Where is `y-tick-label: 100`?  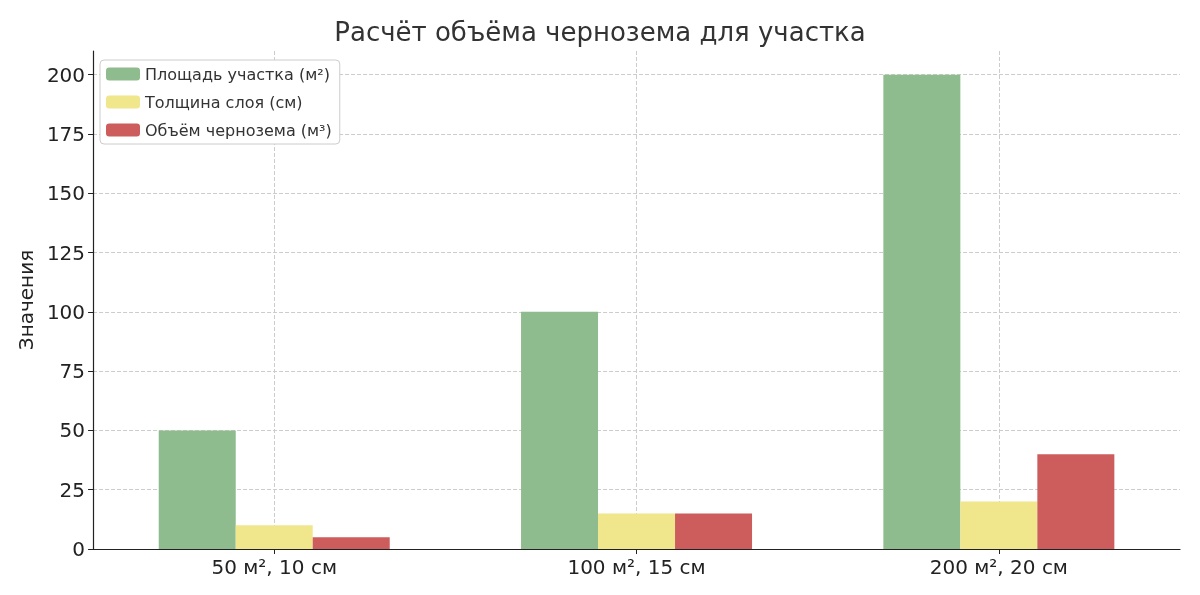 y-tick-label: 100 is located at coordinates (66, 311).